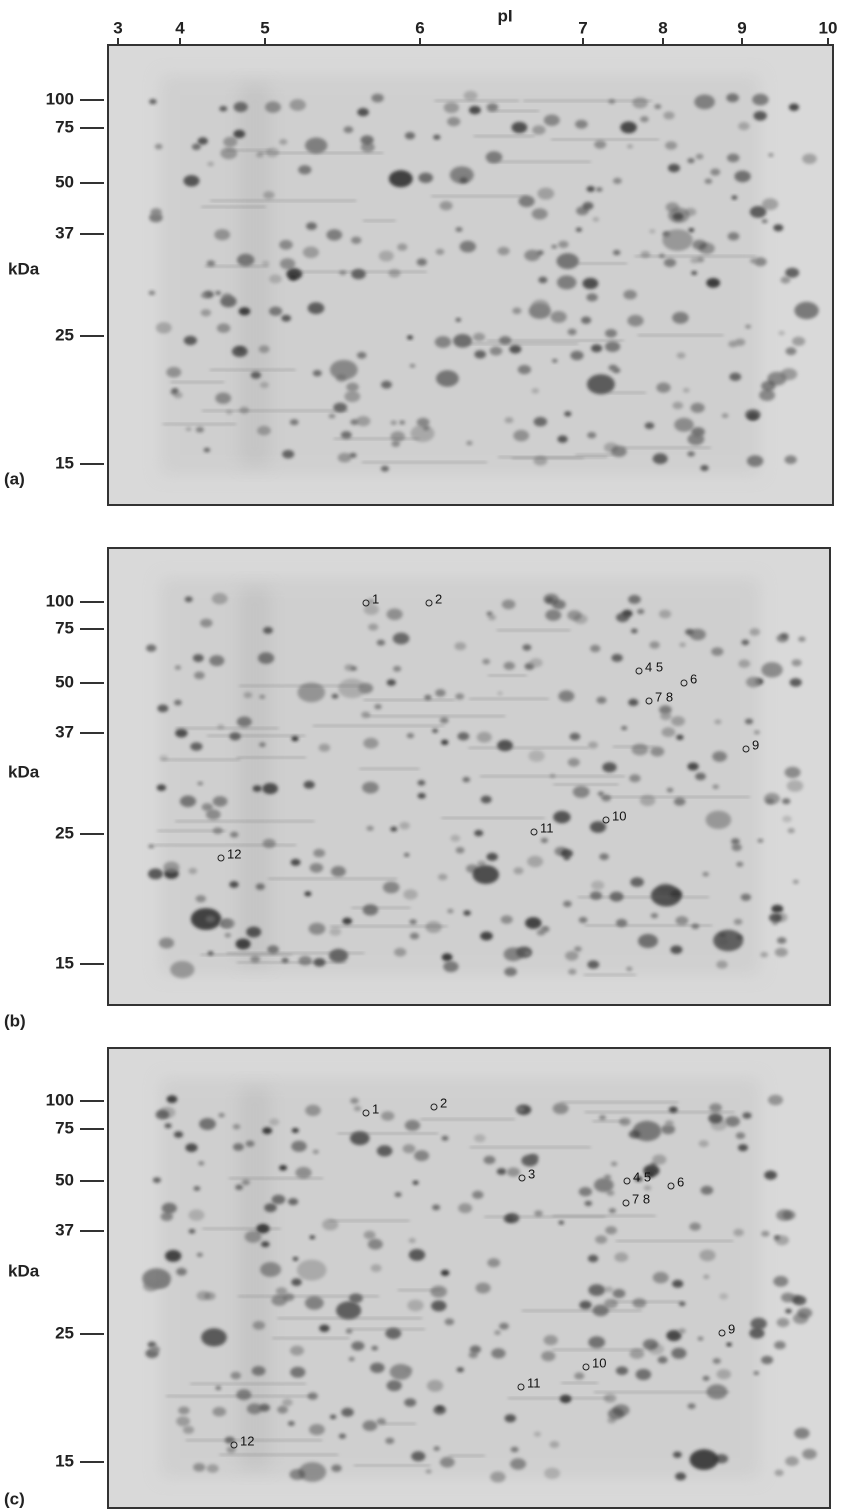 This screenshot has width=848, height=1512. I want to click on kda-tick-label: 37, so click(64, 731).